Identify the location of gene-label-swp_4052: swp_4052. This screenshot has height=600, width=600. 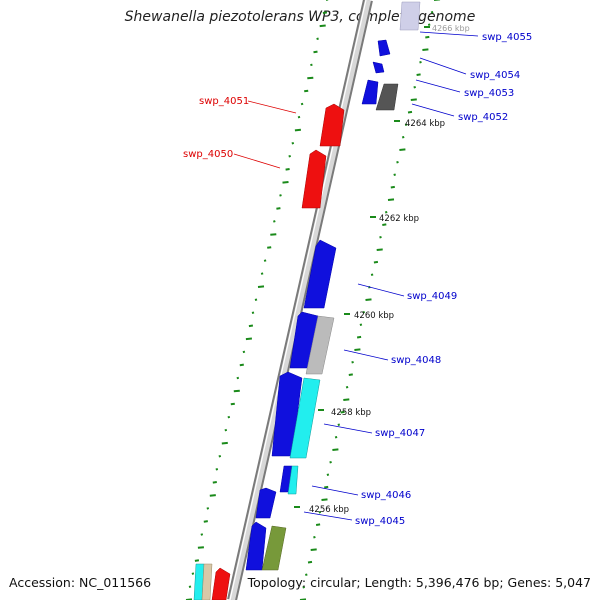
(483, 117).